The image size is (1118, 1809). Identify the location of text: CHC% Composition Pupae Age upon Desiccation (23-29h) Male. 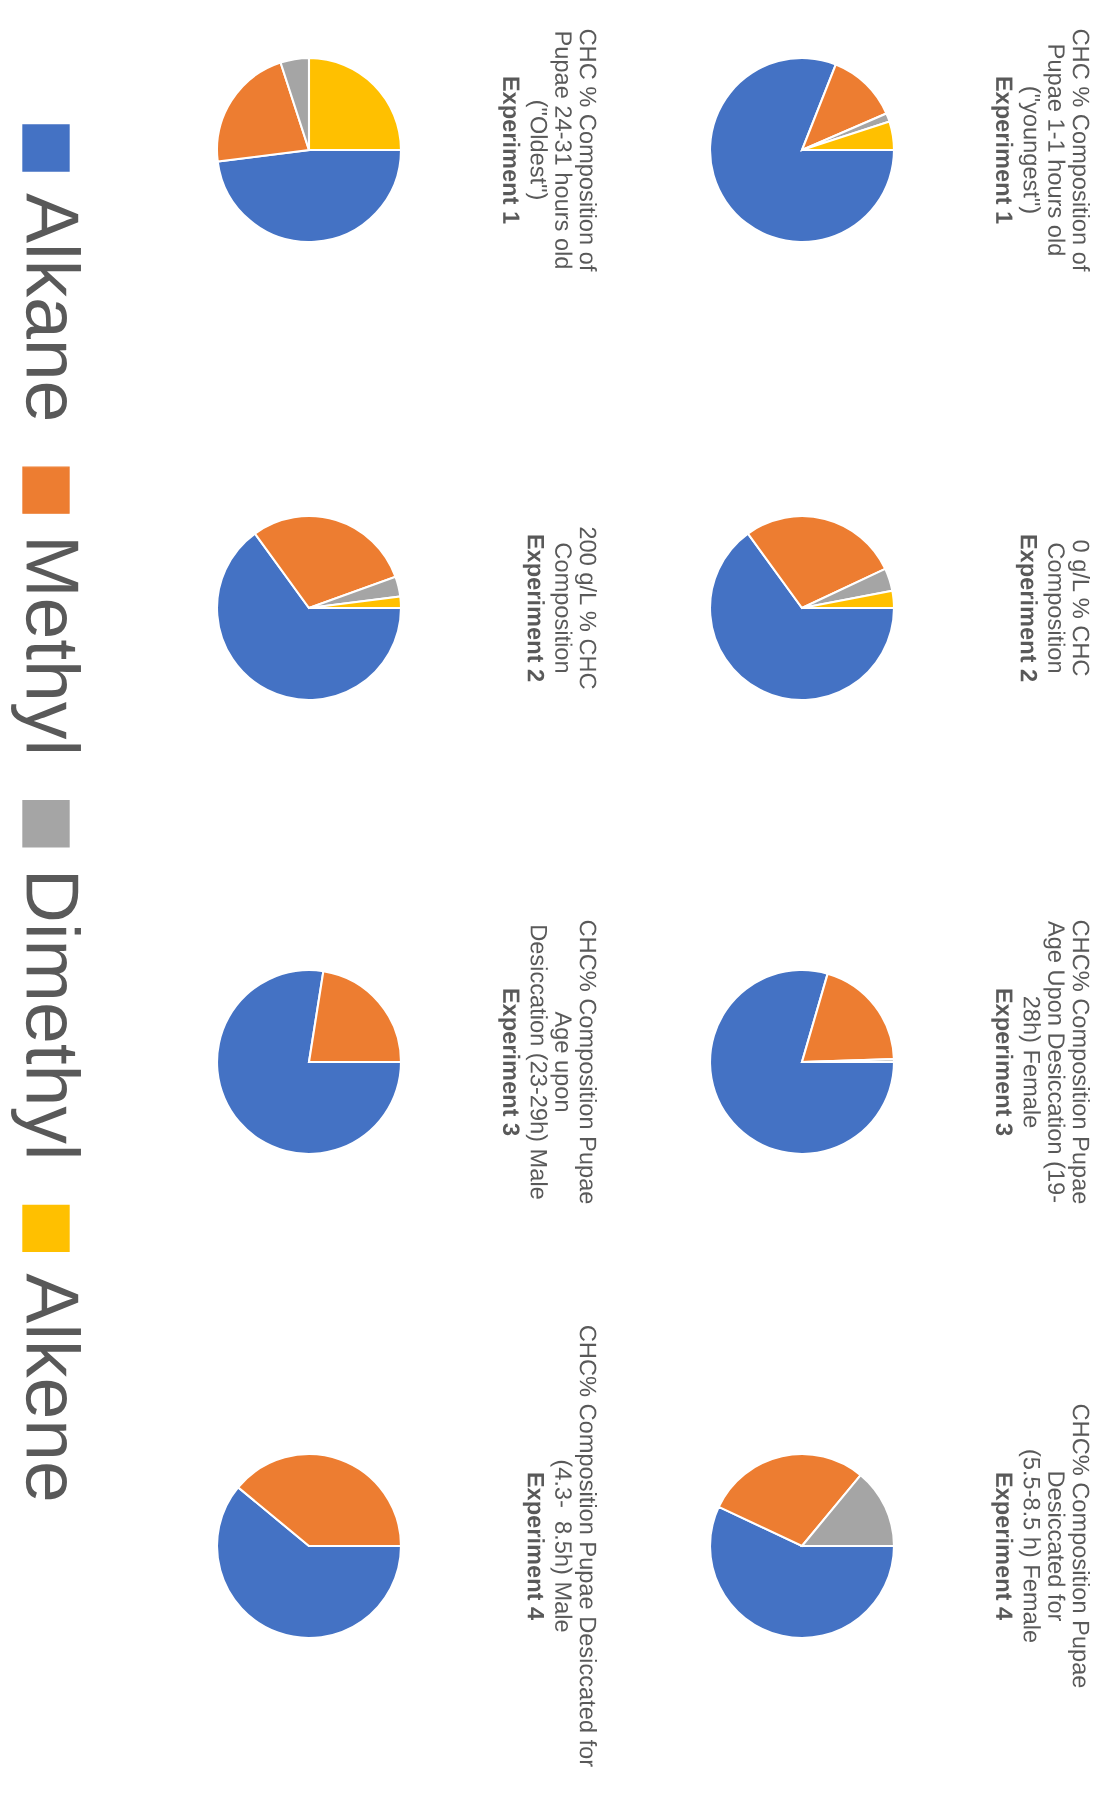
(561, 1062).